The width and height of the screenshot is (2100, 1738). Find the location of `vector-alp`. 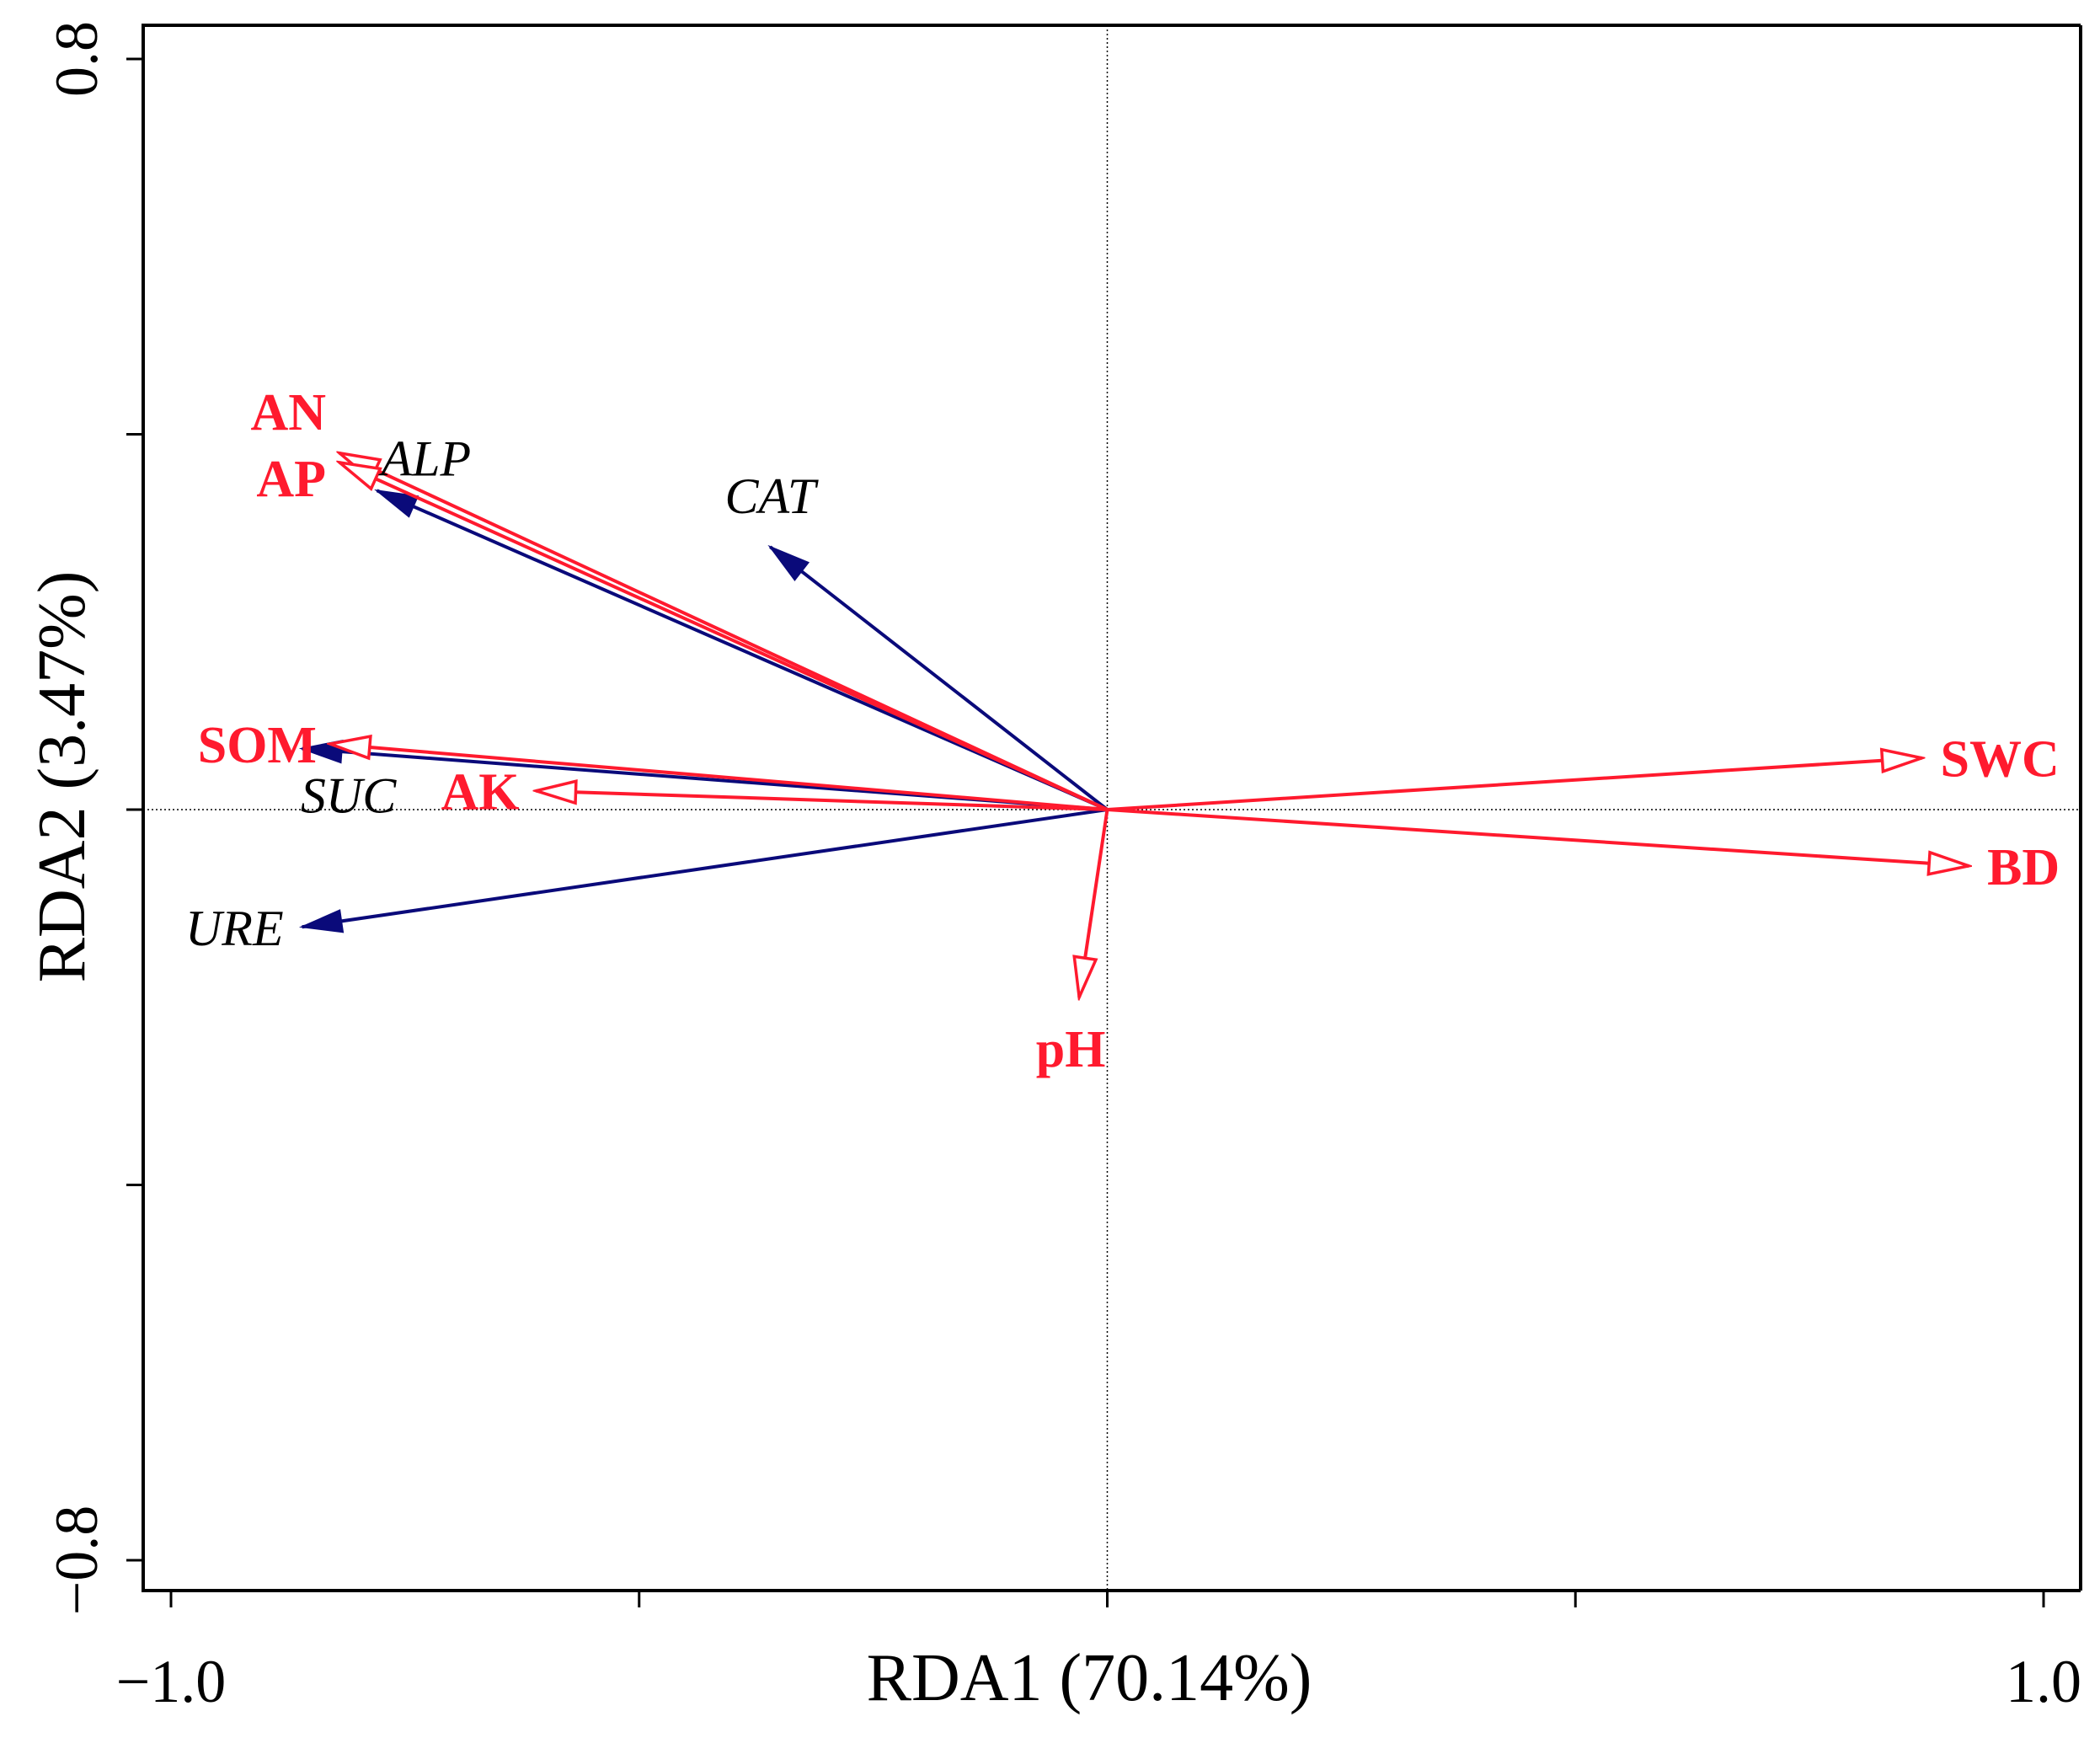

vector-alp is located at coordinates (741, 650).